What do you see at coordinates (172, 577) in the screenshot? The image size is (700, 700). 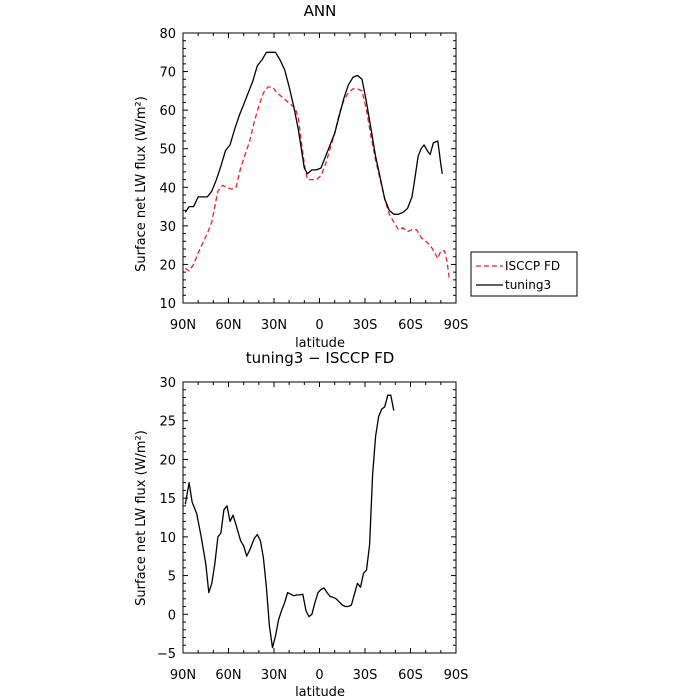 I see `y-tick-label: 5` at bounding box center [172, 577].